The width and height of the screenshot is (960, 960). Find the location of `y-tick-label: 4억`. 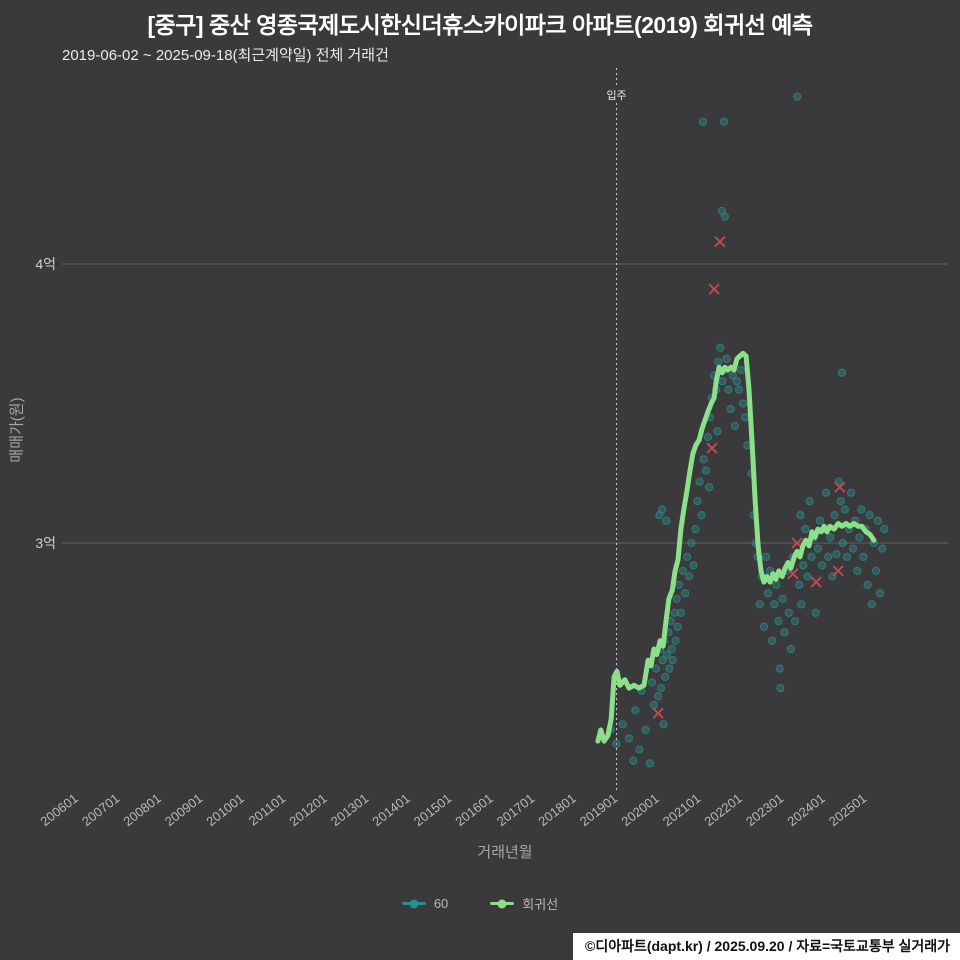

y-tick-label: 4억 is located at coordinates (45, 264).